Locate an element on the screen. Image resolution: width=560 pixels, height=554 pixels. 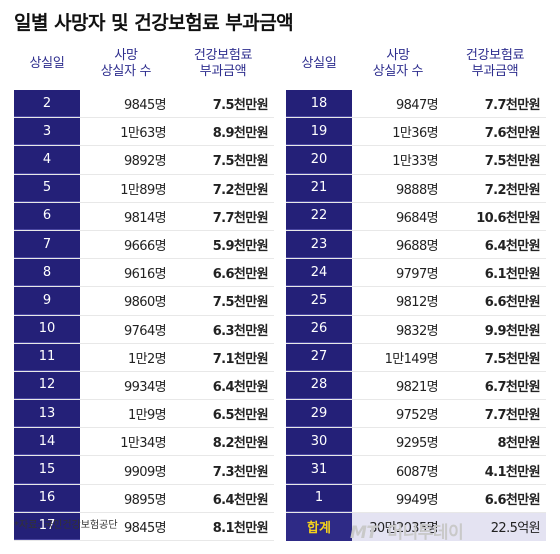
day-cell: 15 is located at coordinates (47, 470).